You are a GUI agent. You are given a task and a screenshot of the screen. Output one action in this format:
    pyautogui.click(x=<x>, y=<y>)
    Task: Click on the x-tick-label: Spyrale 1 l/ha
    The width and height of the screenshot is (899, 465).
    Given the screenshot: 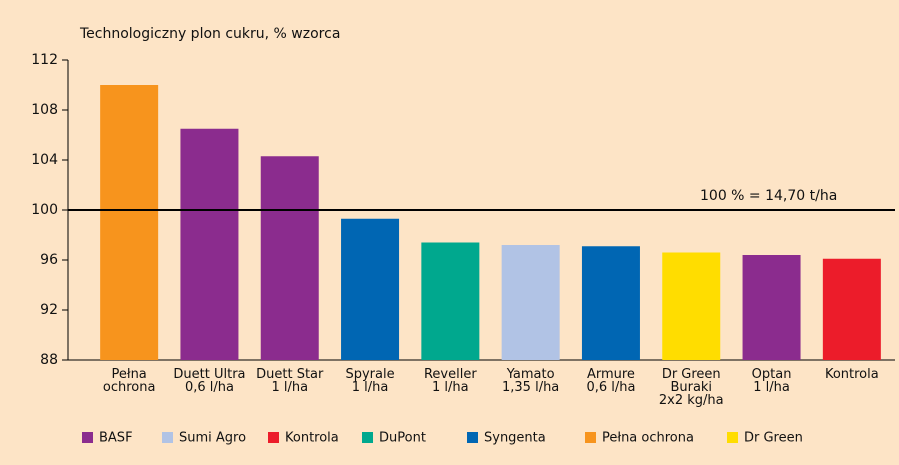 What is the action you would take?
    pyautogui.click(x=369, y=381)
    